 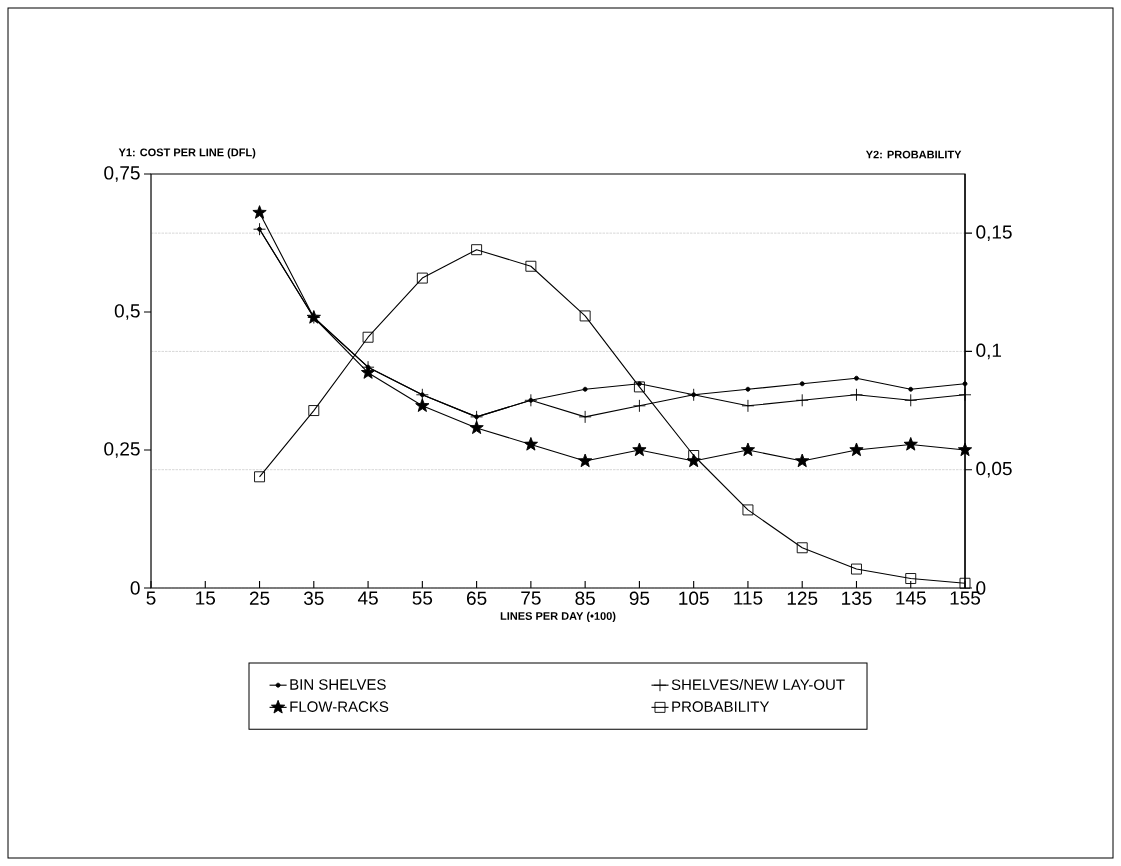 What do you see at coordinates (127, 312) in the screenshot?
I see `y-tick-label: 0,5` at bounding box center [127, 312].